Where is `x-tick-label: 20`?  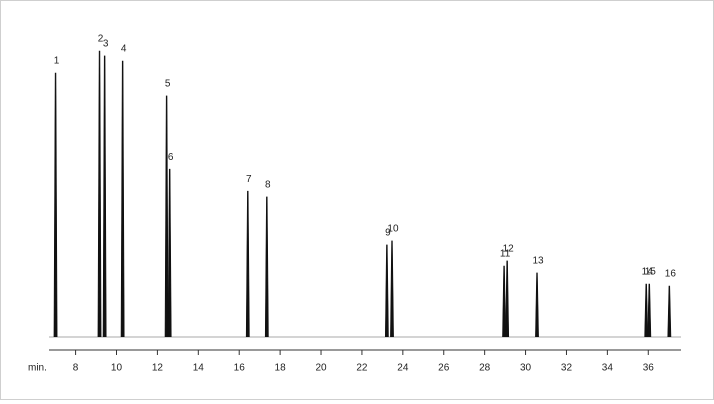 x-tick-label: 20 is located at coordinates (321, 368).